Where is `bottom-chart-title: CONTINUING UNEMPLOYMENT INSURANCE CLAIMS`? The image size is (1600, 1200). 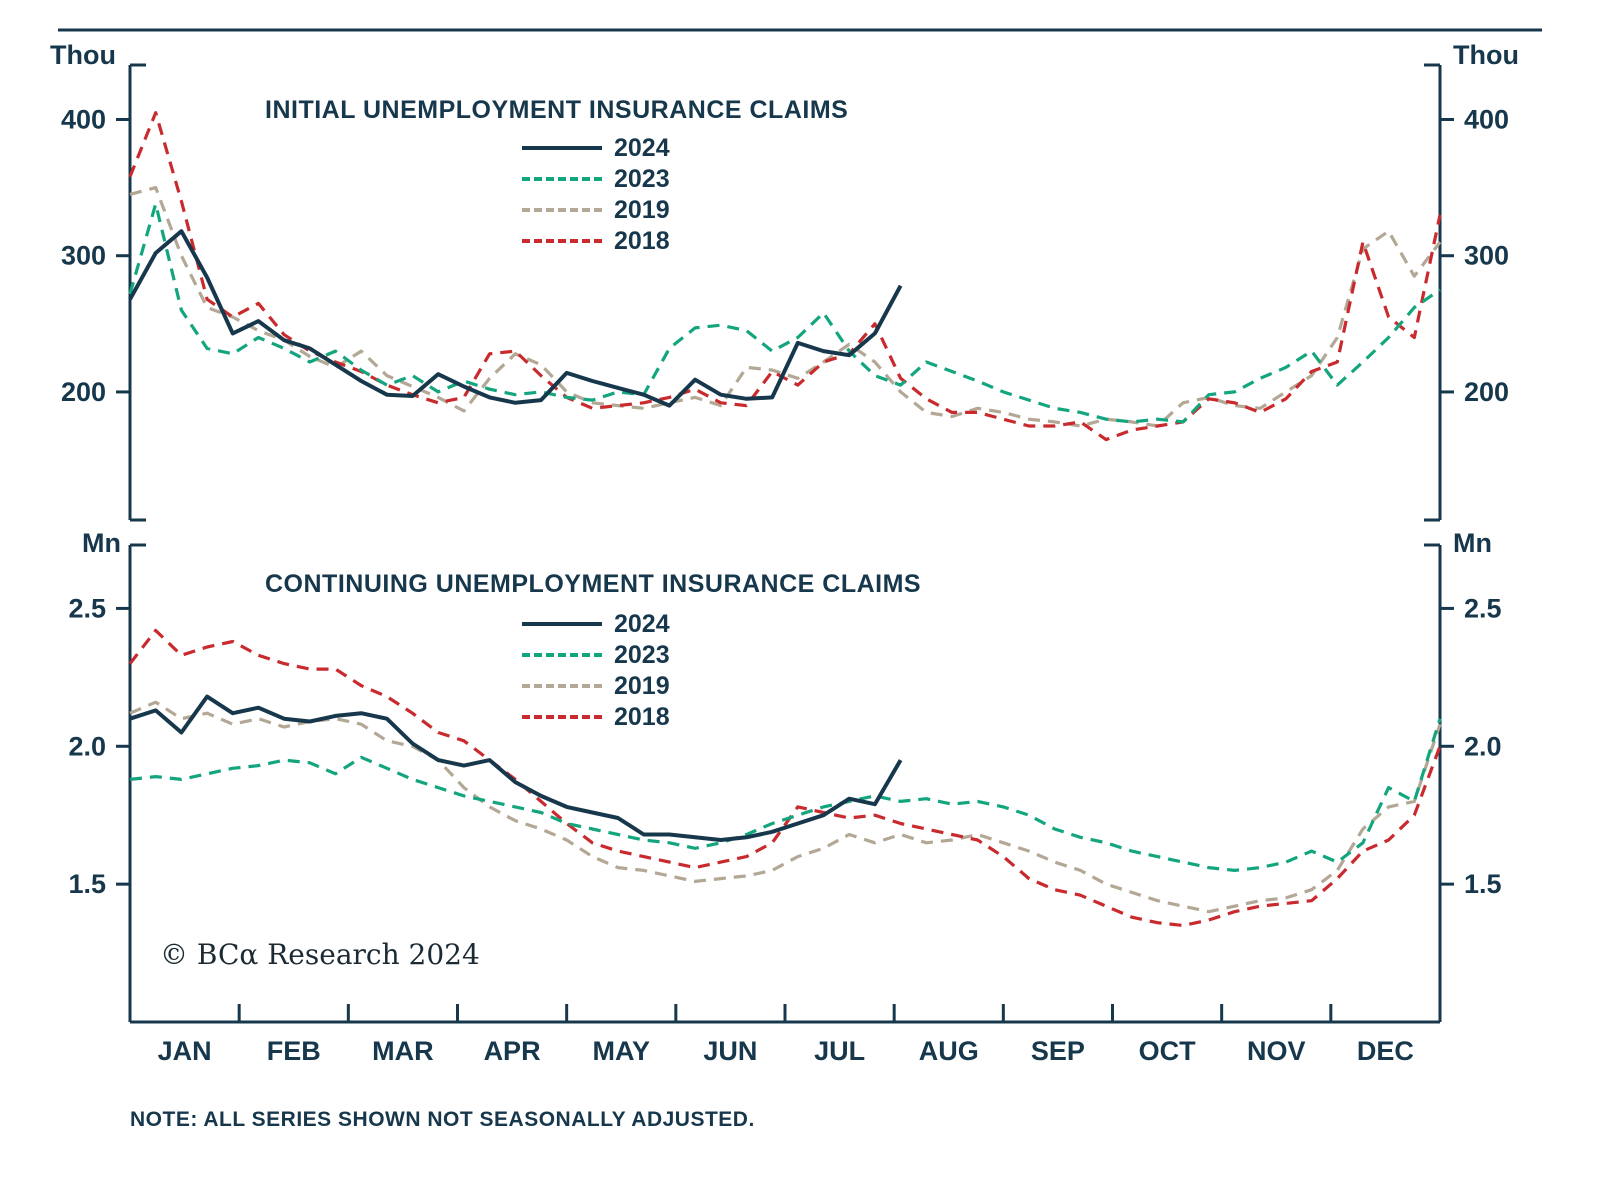
bottom-chart-title: CONTINUING UNEMPLOYMENT INSURANCE CLAIMS is located at coordinates (593, 584).